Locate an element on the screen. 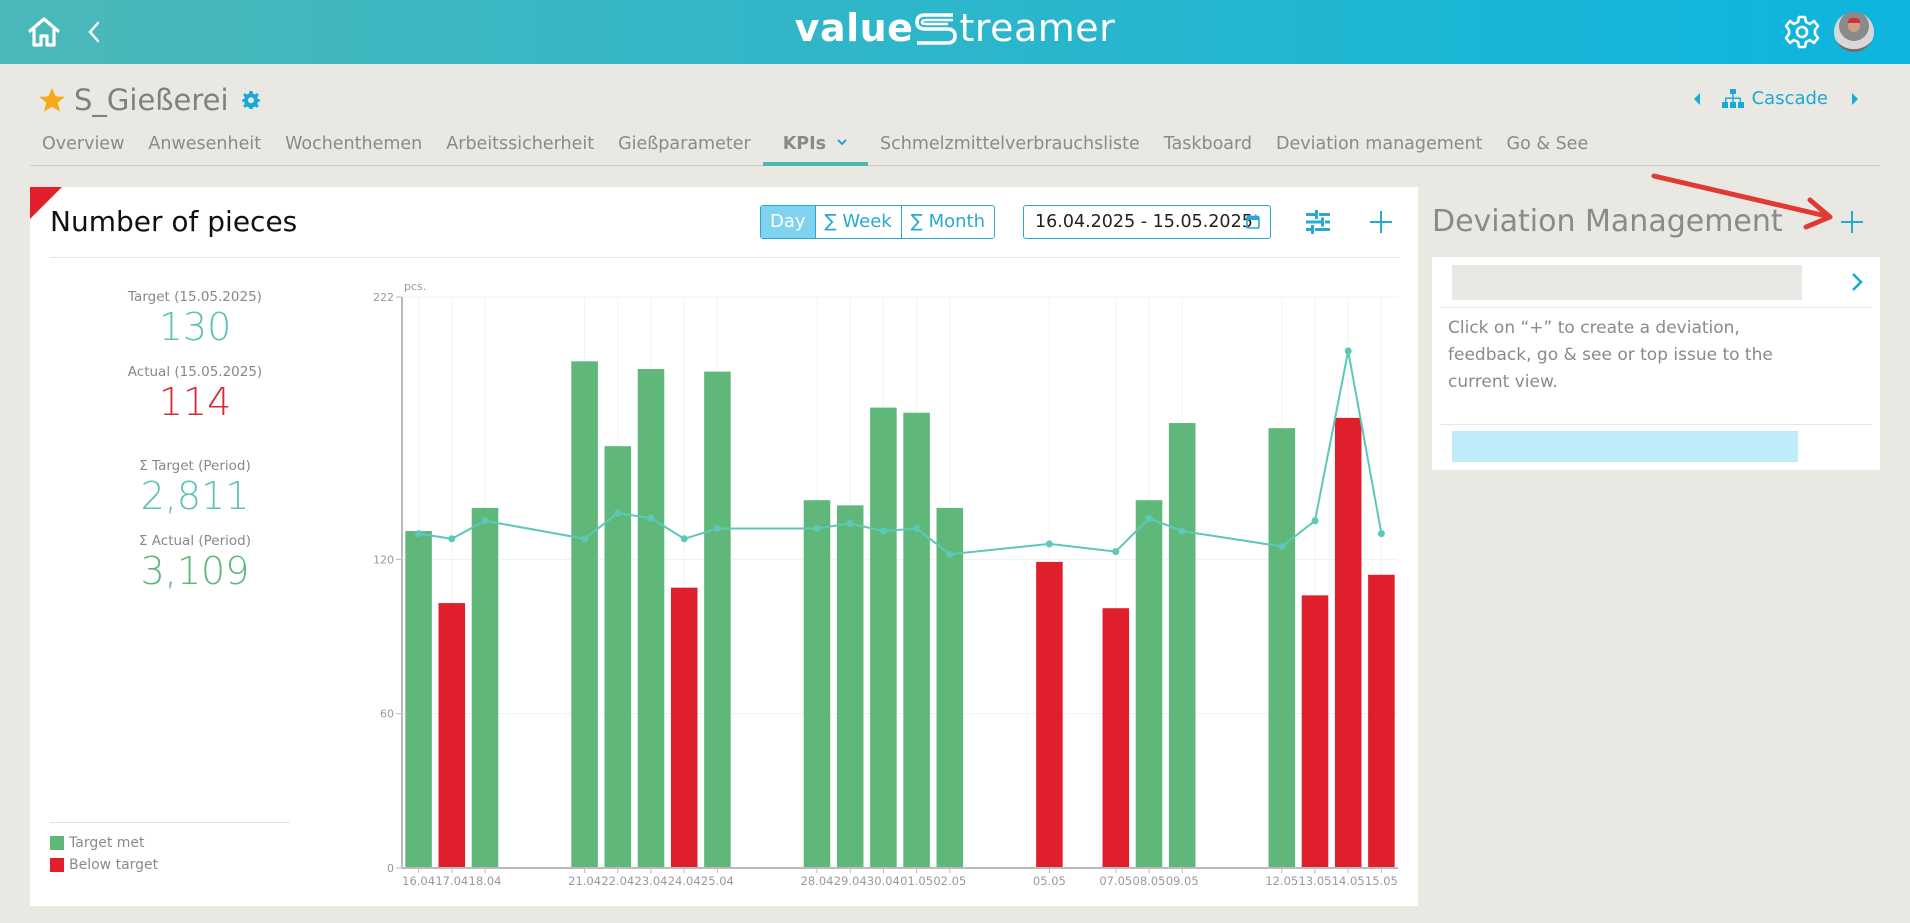 The width and height of the screenshot is (1910, 923). legend-item-target-met: Target met is located at coordinates (170, 843).